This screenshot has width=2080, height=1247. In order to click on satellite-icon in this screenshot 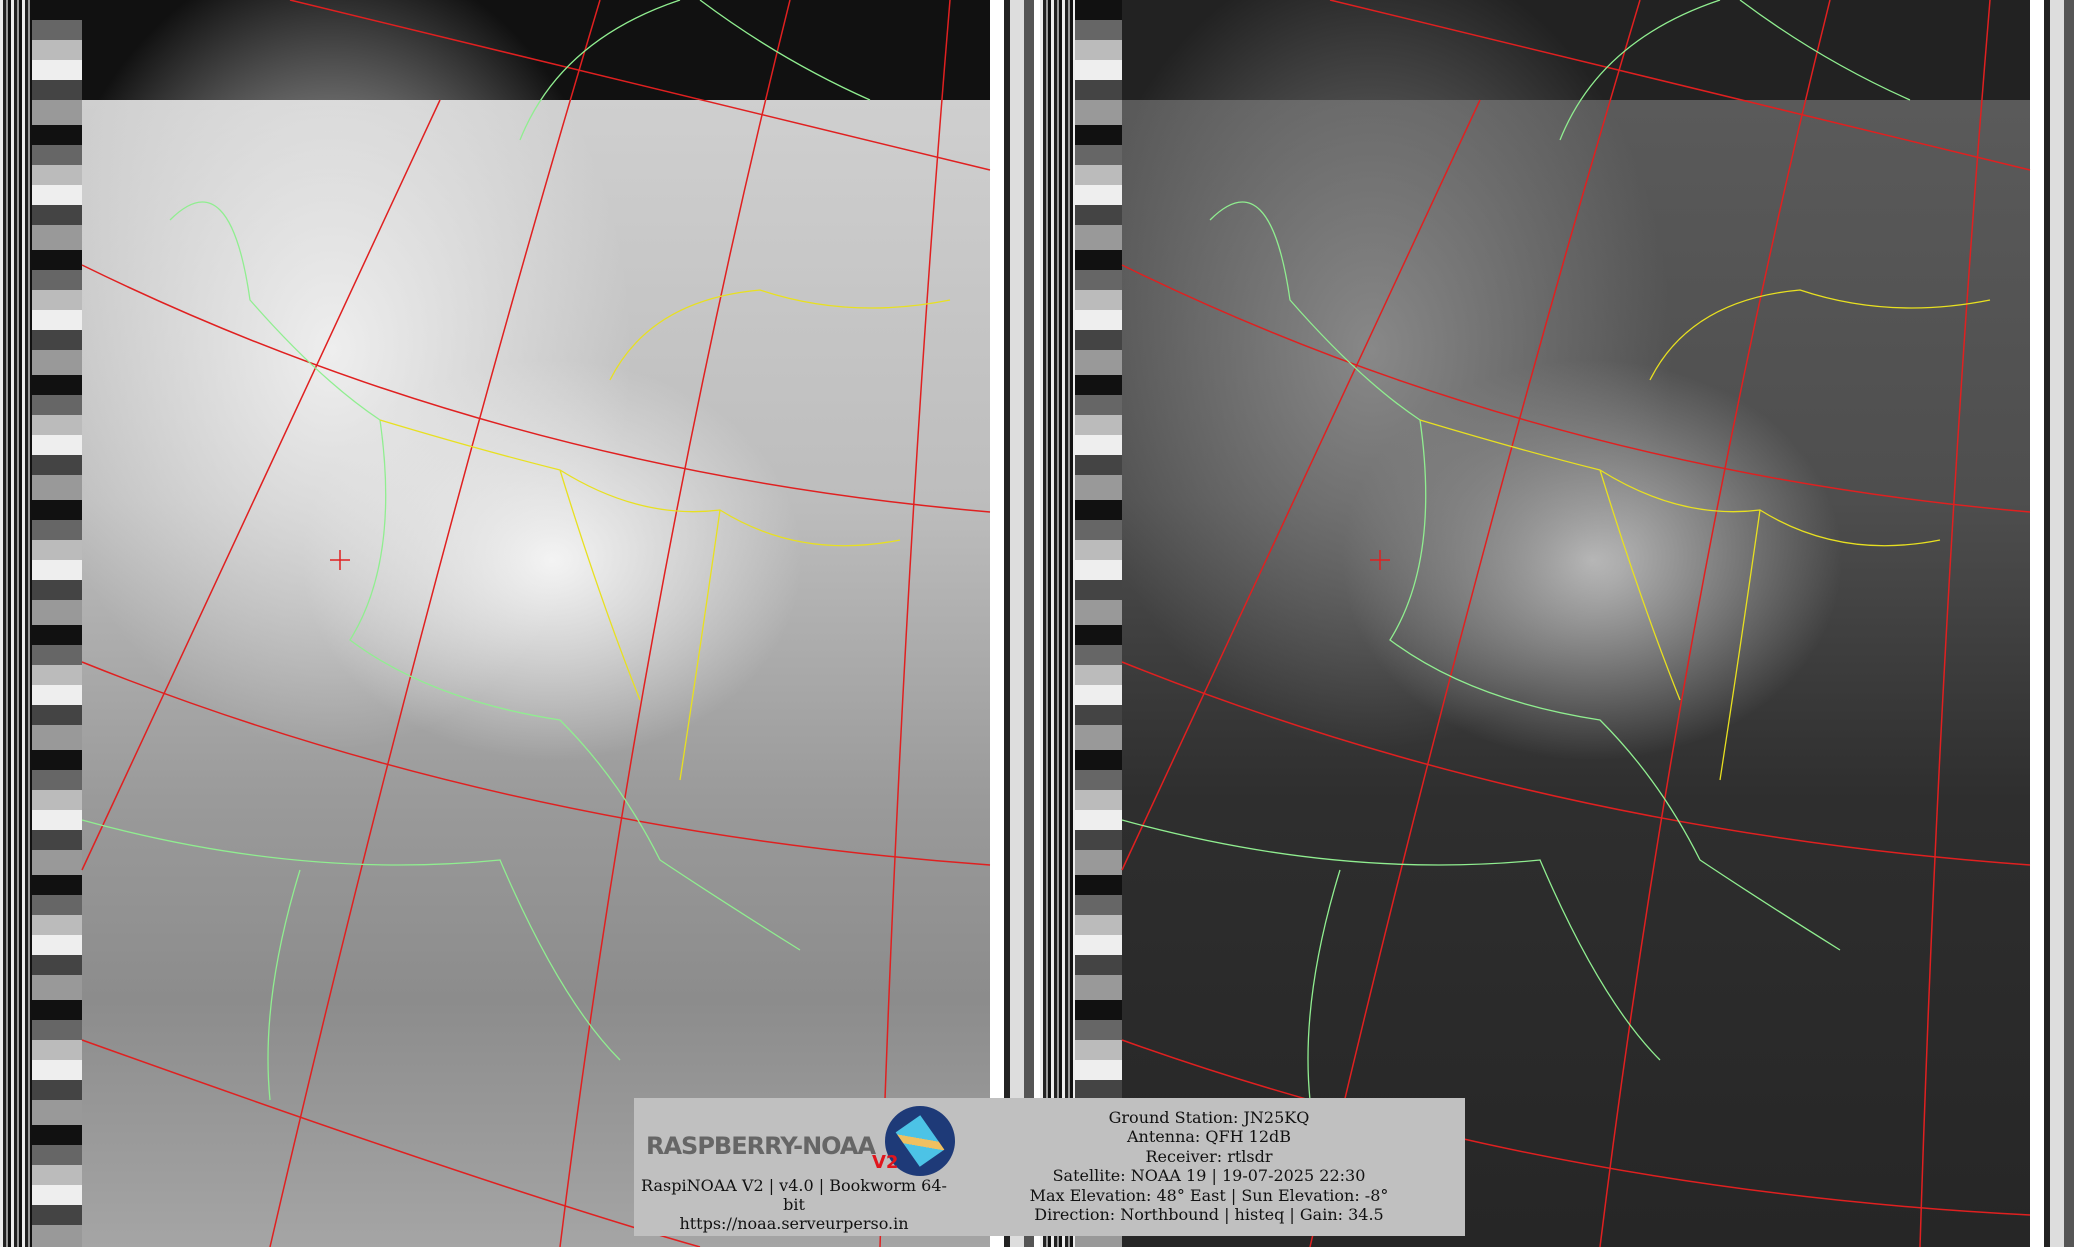, I will do `click(920, 1141)`.